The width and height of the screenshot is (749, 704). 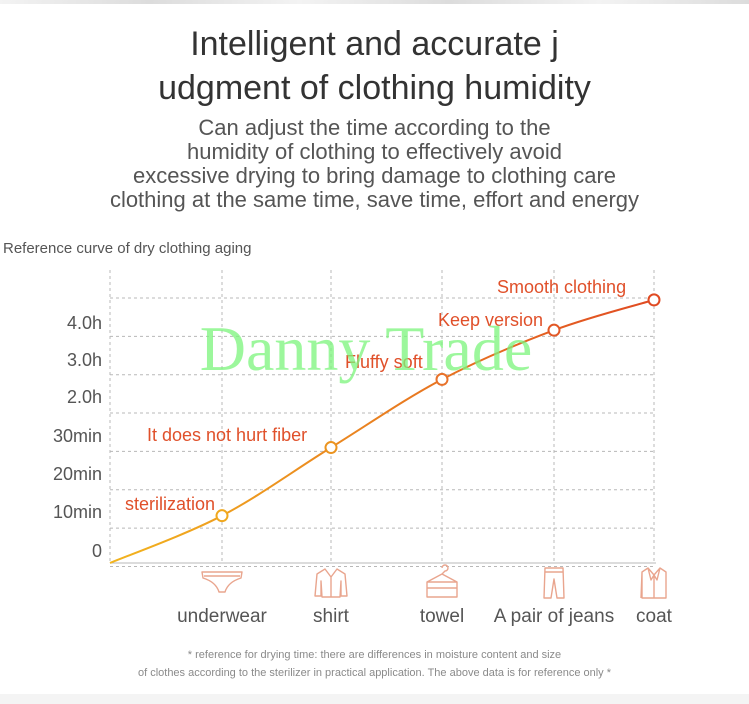 I want to click on x-category-label: underwear, so click(x=222, y=616).